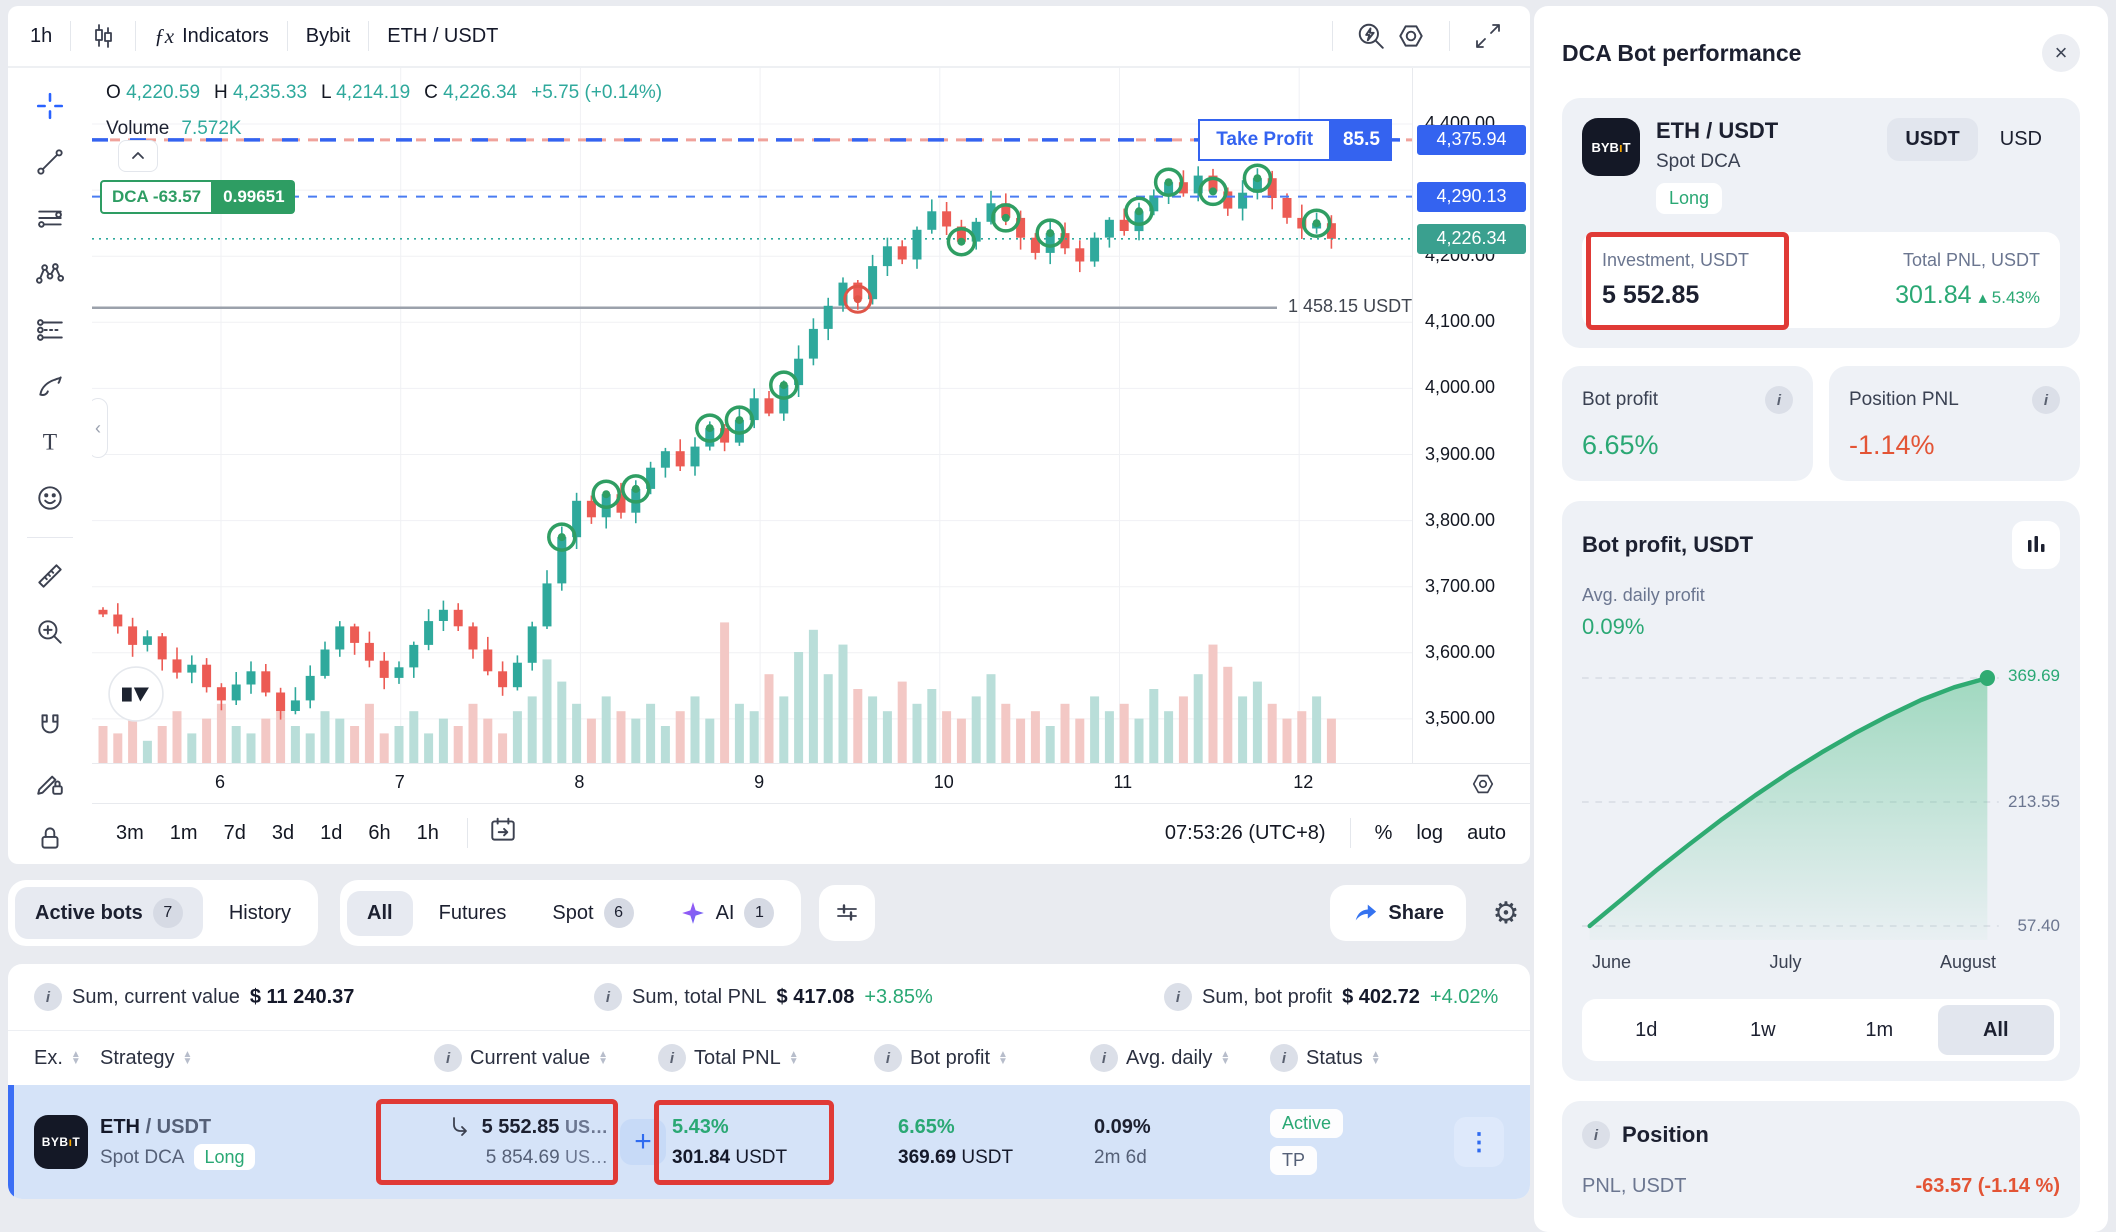  I want to click on filter-spot: Spot 6, so click(592, 913).